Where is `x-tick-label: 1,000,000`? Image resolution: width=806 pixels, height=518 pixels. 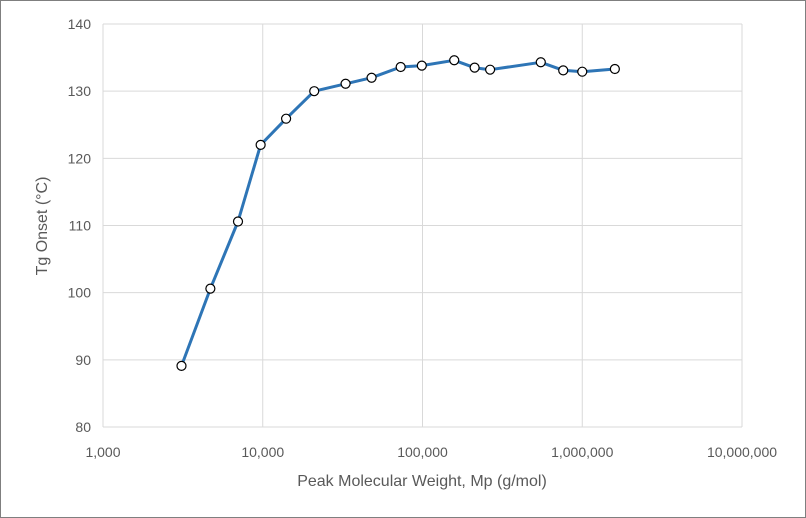 x-tick-label: 1,000,000 is located at coordinates (582, 452).